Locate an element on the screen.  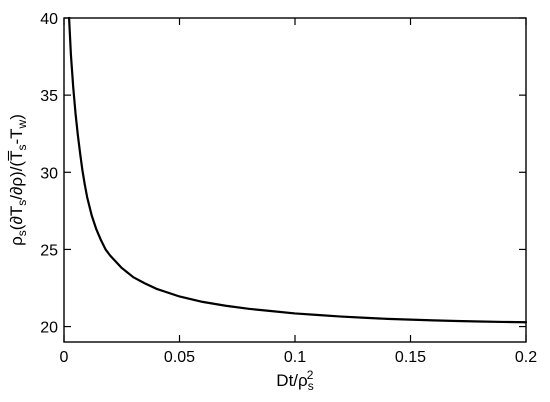
y-tick-label-2: 30 is located at coordinates (49, 173).